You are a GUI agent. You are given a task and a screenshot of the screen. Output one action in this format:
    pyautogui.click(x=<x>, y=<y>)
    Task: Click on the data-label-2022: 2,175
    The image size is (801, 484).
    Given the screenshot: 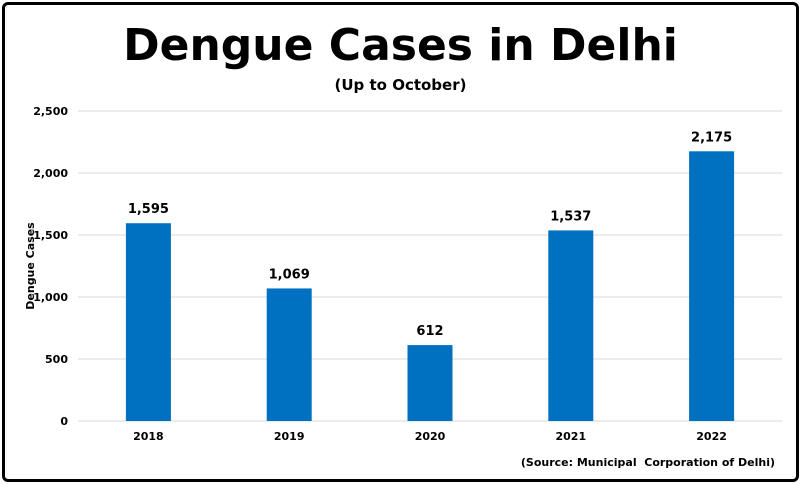 What is the action you would take?
    pyautogui.click(x=711, y=137)
    